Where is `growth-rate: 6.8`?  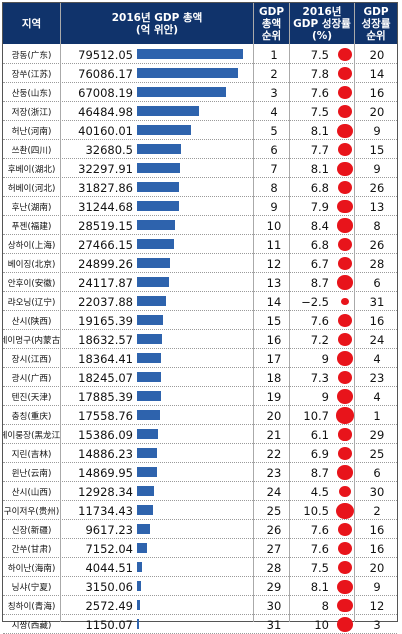 growth-rate: 6.8 is located at coordinates (319, 244).